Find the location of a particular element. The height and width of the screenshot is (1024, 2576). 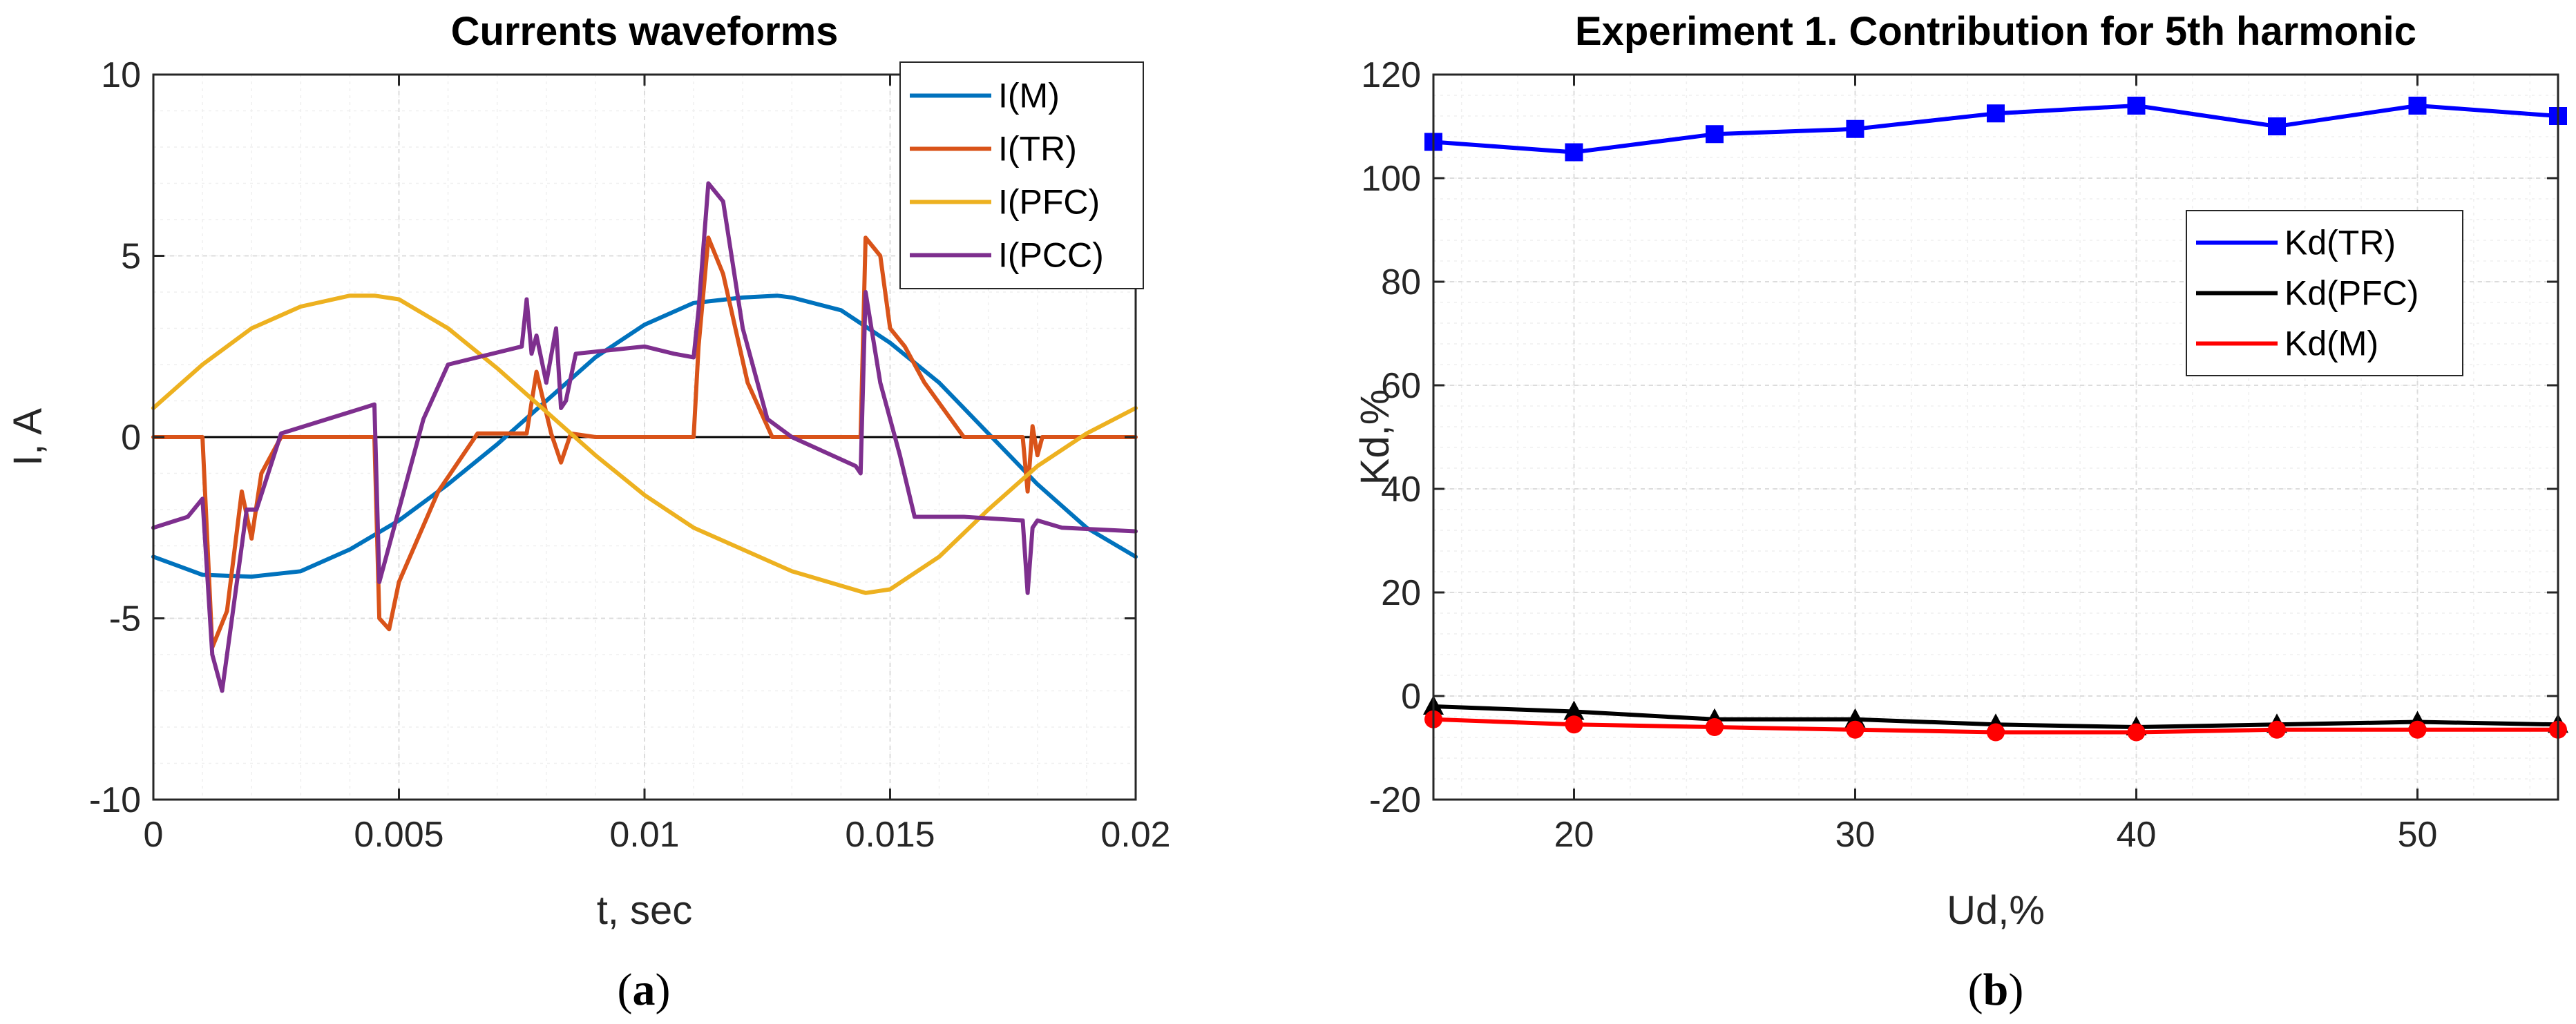

line-i-m is located at coordinates (645, 436).